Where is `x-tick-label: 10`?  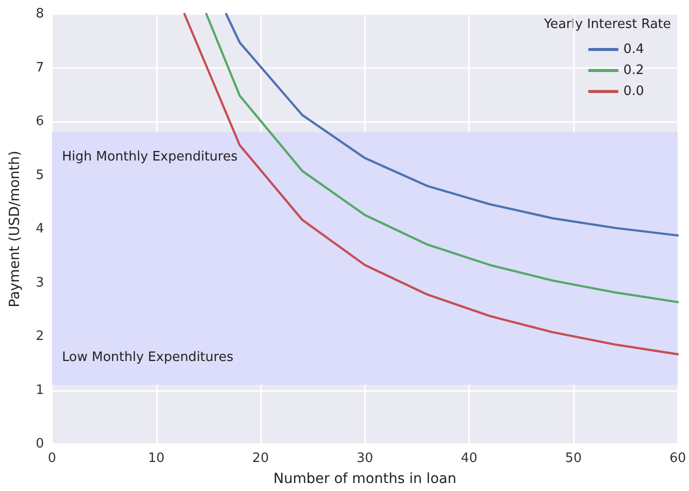
x-tick-label: 10 is located at coordinates (156, 458).